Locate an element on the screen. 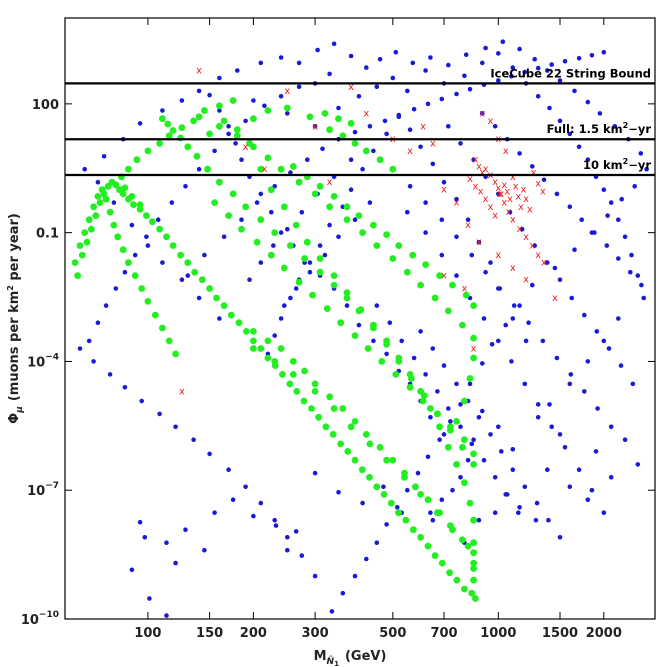 The image size is (665, 667). x-marker-50: x is located at coordinates (509, 212).